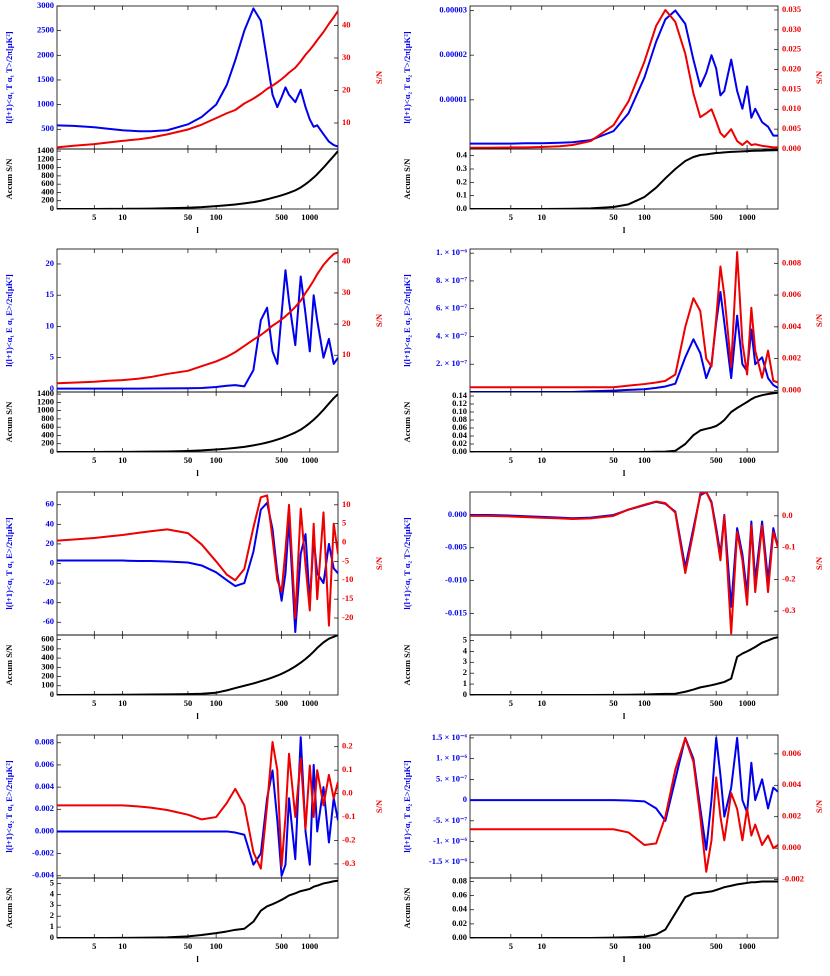 The height and width of the screenshot is (976, 830). Describe the element at coordinates (347, 579) in the screenshot. I see `y2-tick-label: -10` at that location.